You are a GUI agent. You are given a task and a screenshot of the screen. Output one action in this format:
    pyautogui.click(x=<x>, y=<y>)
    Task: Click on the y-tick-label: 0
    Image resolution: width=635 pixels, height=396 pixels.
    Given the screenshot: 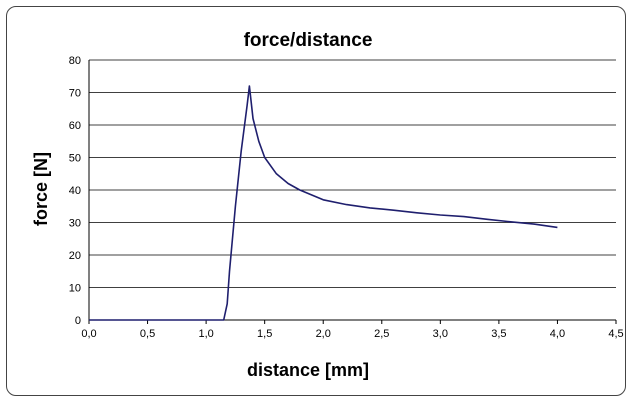 What is the action you would take?
    pyautogui.click(x=78, y=321)
    